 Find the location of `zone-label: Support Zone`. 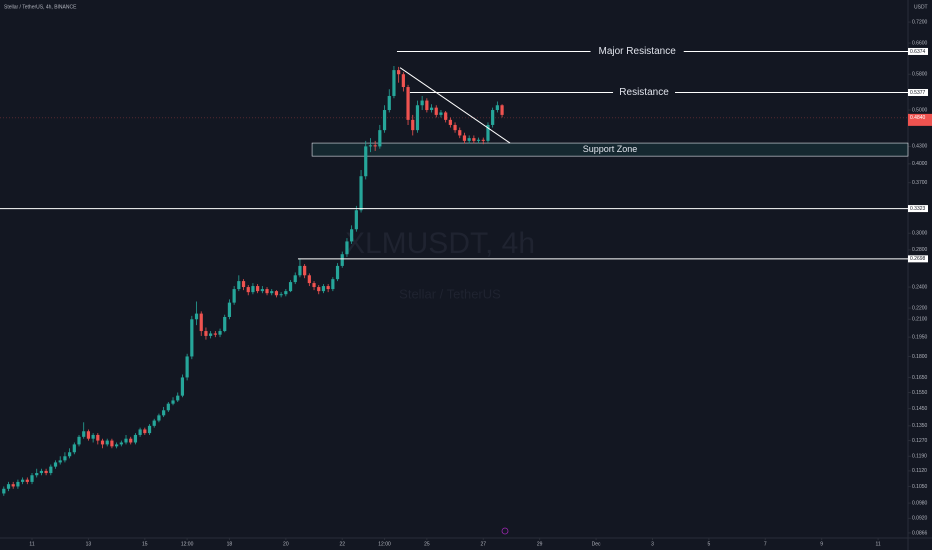

zone-label: Support Zone is located at coordinates (610, 149).